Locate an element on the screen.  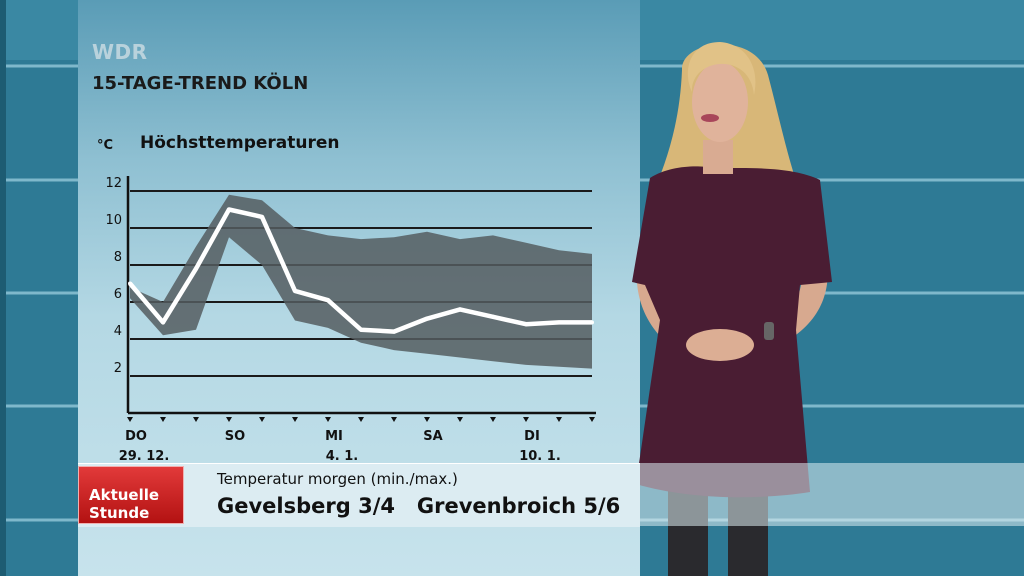
x-label-mi: MI is located at coordinates (334, 436).